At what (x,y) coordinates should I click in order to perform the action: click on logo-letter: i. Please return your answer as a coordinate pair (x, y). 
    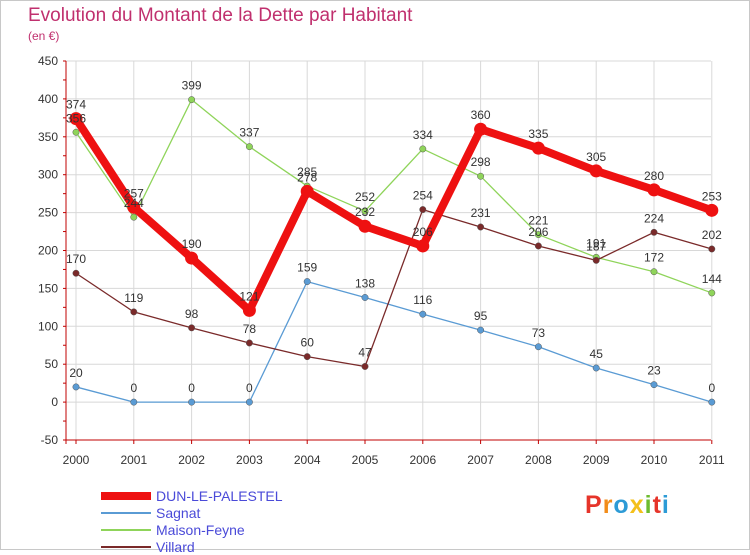
    Looking at the image, I should click on (648, 505).